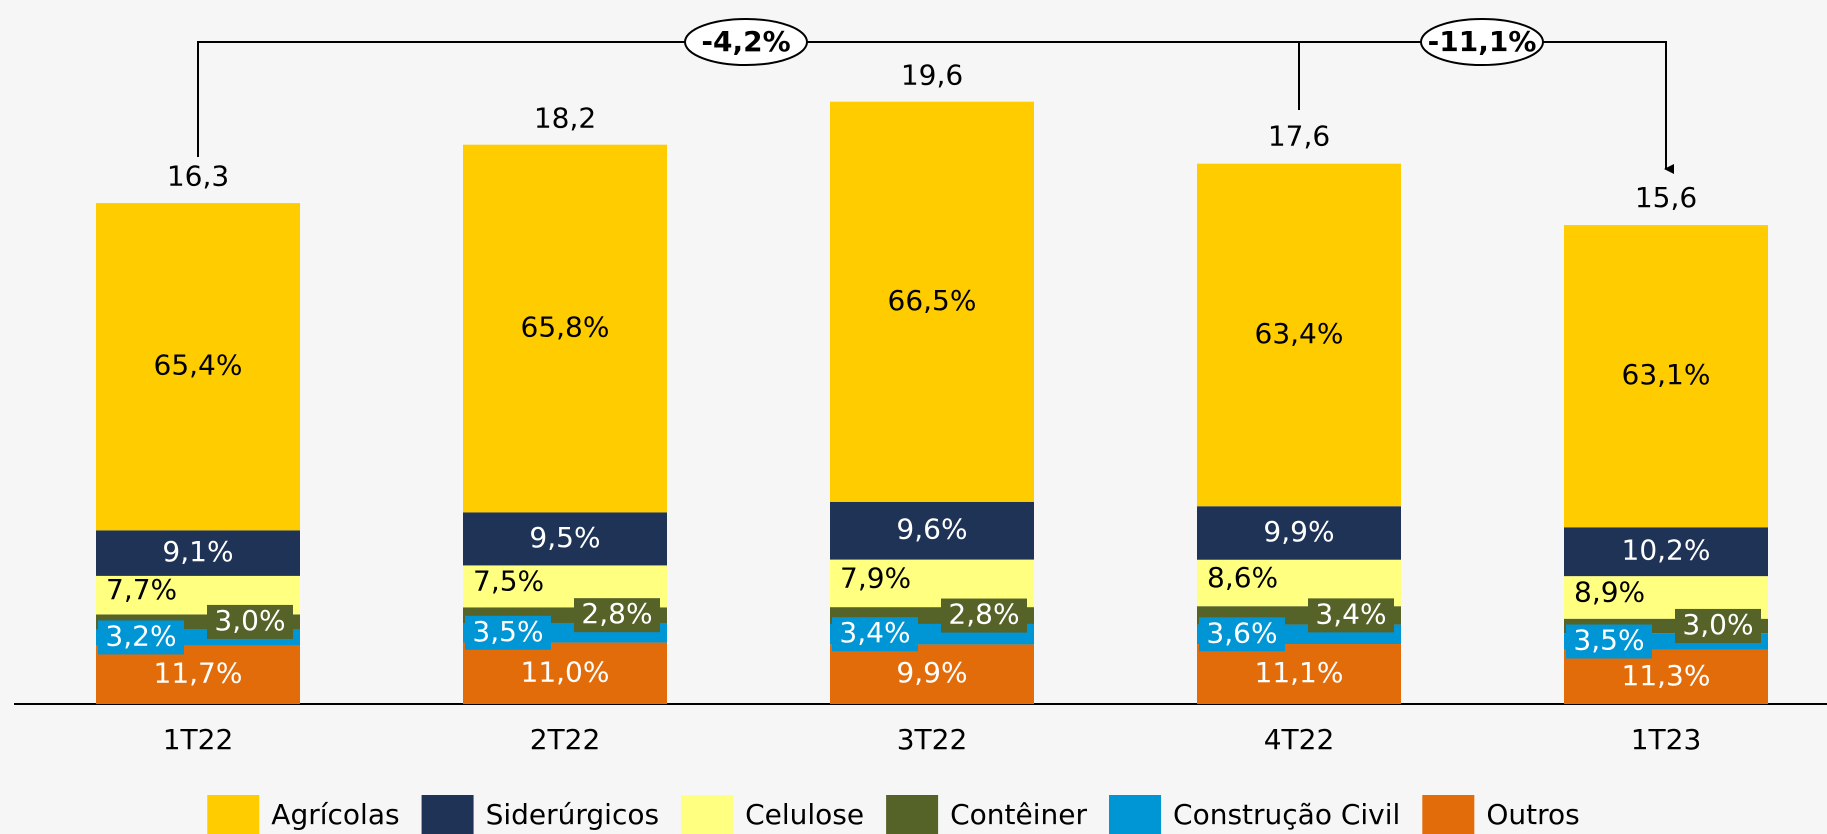 This screenshot has height=834, width=1827. What do you see at coordinates (508, 580) in the screenshot?
I see `data-label: 7,5%` at bounding box center [508, 580].